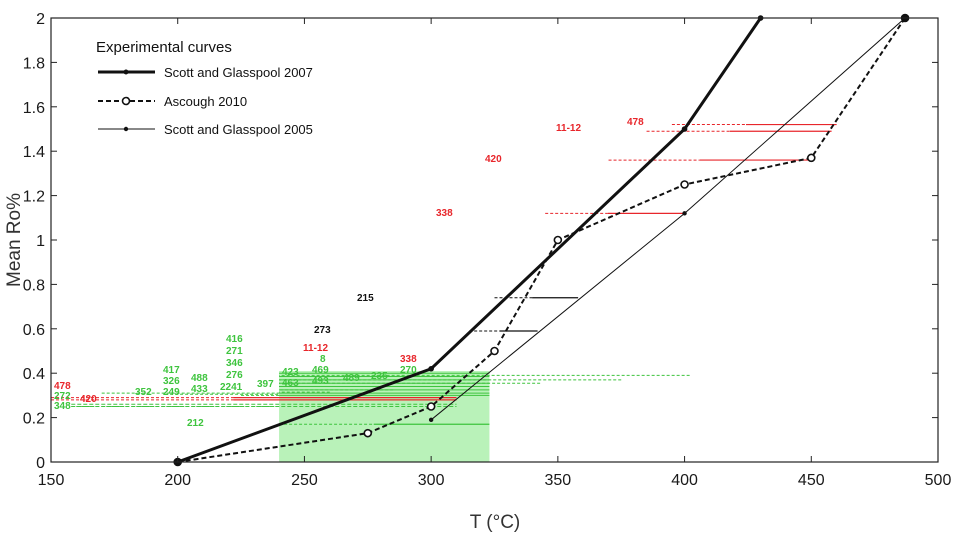 The width and height of the screenshot is (958, 537). I want to click on legend-marker-scott-2007, so click(126, 72).